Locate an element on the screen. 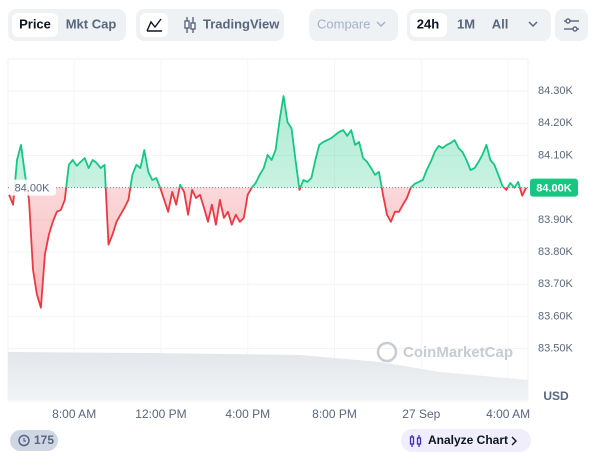  watermark: CoinMarketCap is located at coordinates (444, 352).